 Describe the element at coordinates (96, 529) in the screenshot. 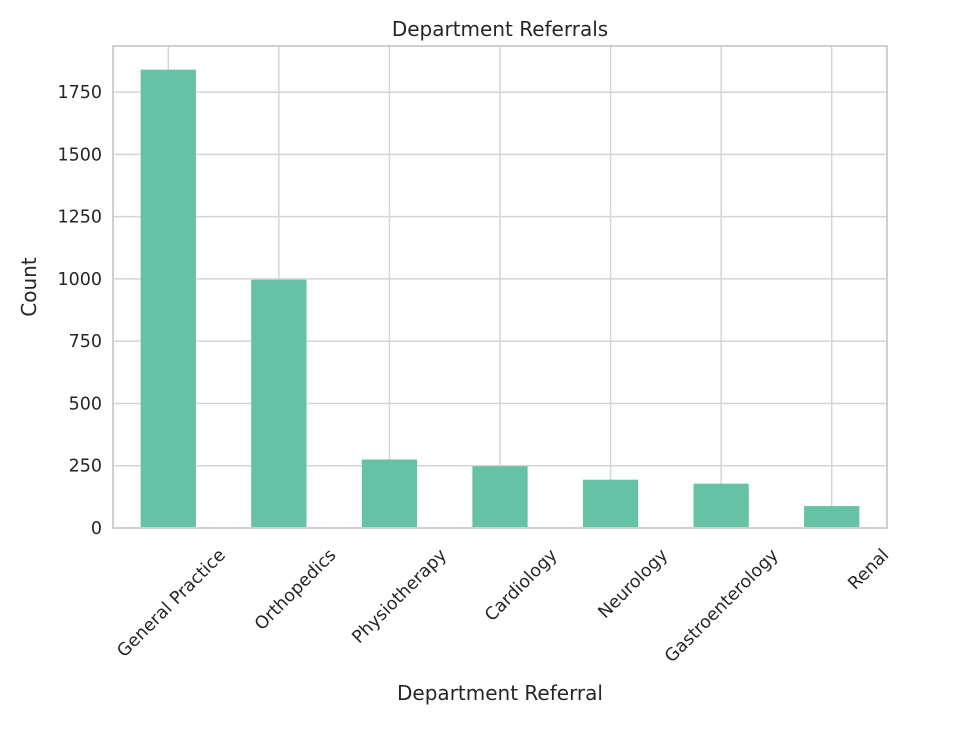

I see `y-tick-label: 0` at that location.